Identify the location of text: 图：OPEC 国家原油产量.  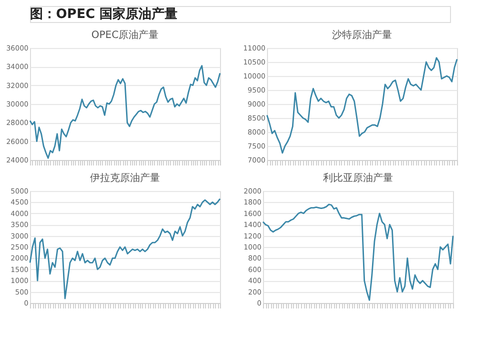
(104, 14).